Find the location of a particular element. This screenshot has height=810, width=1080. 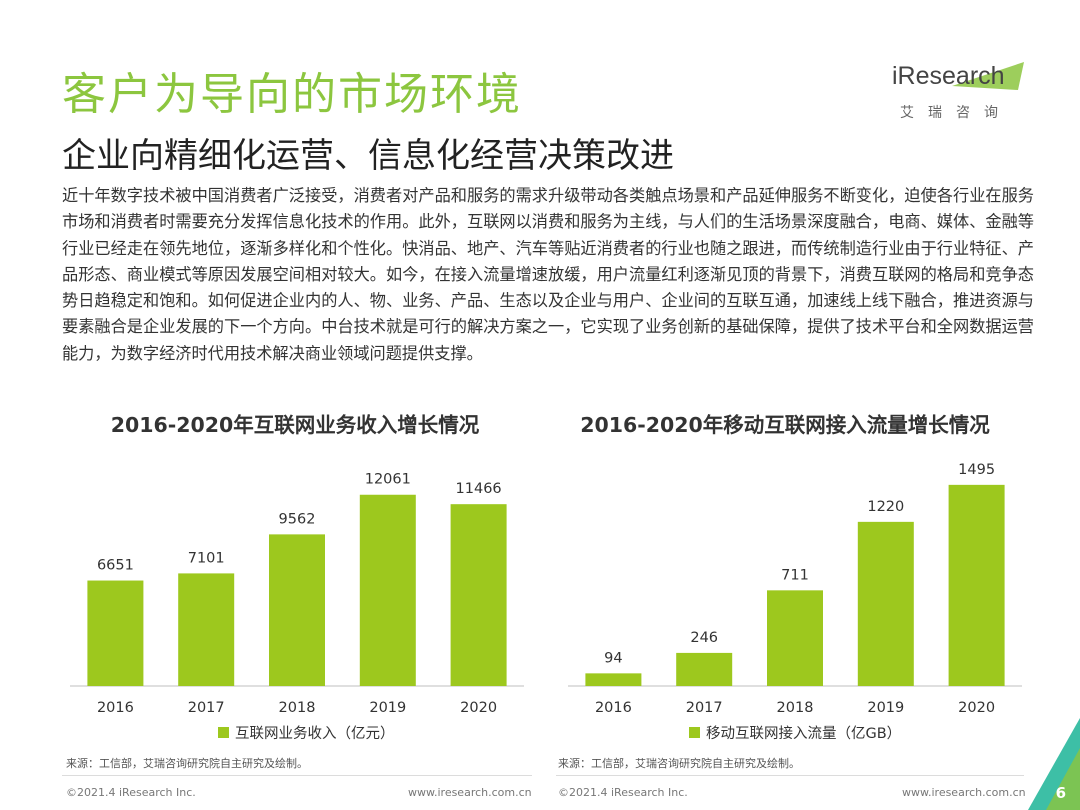

page-subtitle: 企业向精细化运营、信息化经营决策改进 is located at coordinates (368, 156).